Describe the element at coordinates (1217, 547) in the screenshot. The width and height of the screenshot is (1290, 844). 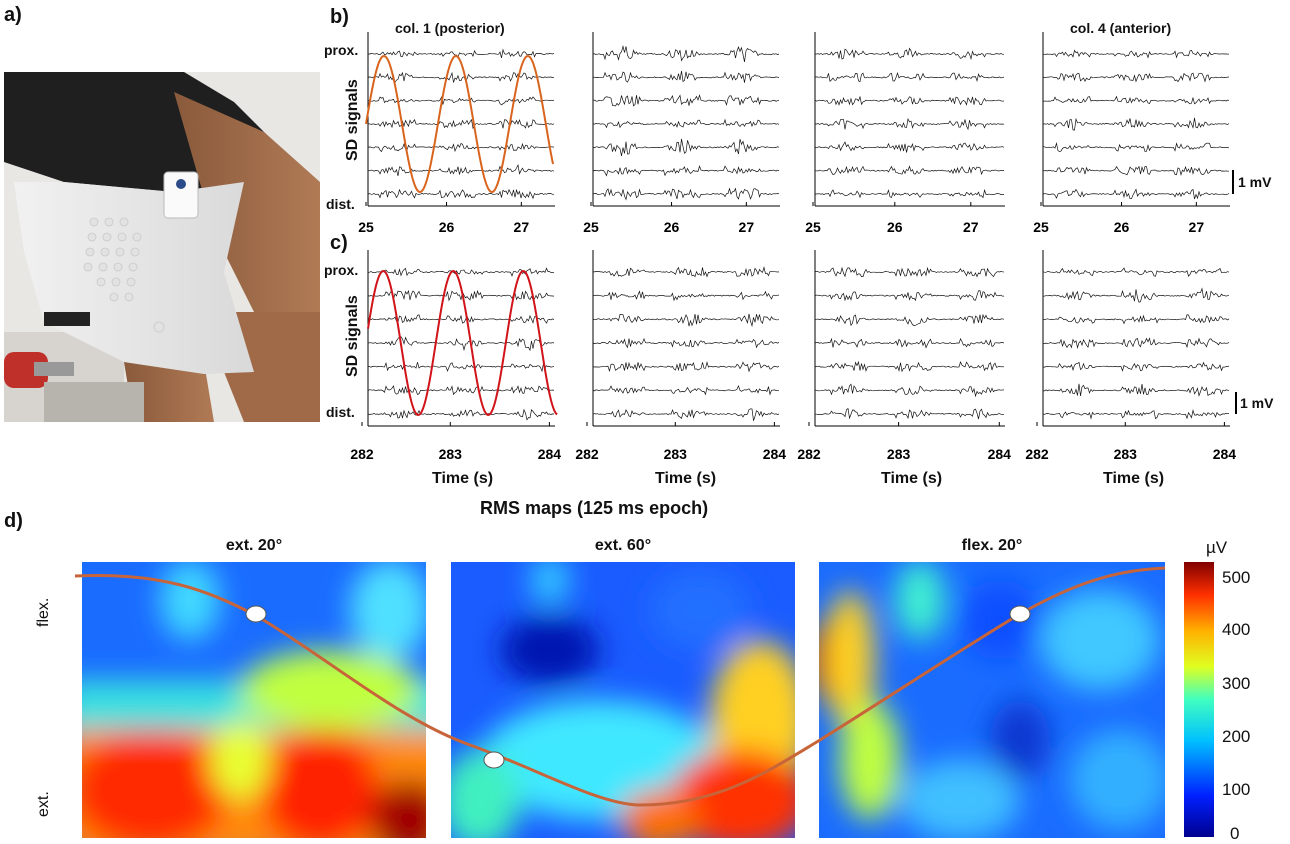
I see `colorbar-unit: µV` at that location.